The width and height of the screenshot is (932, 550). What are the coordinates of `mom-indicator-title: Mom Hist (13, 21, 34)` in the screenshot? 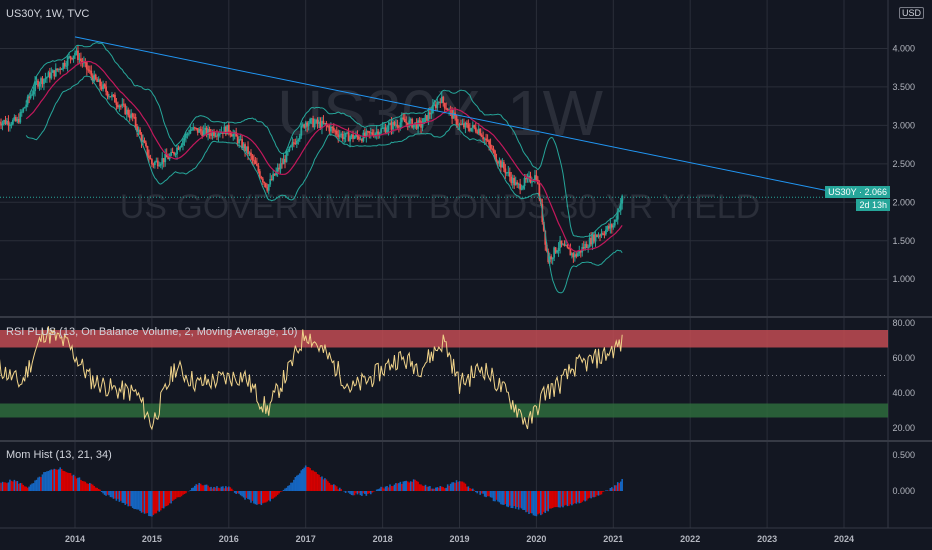 It's located at (59, 455).